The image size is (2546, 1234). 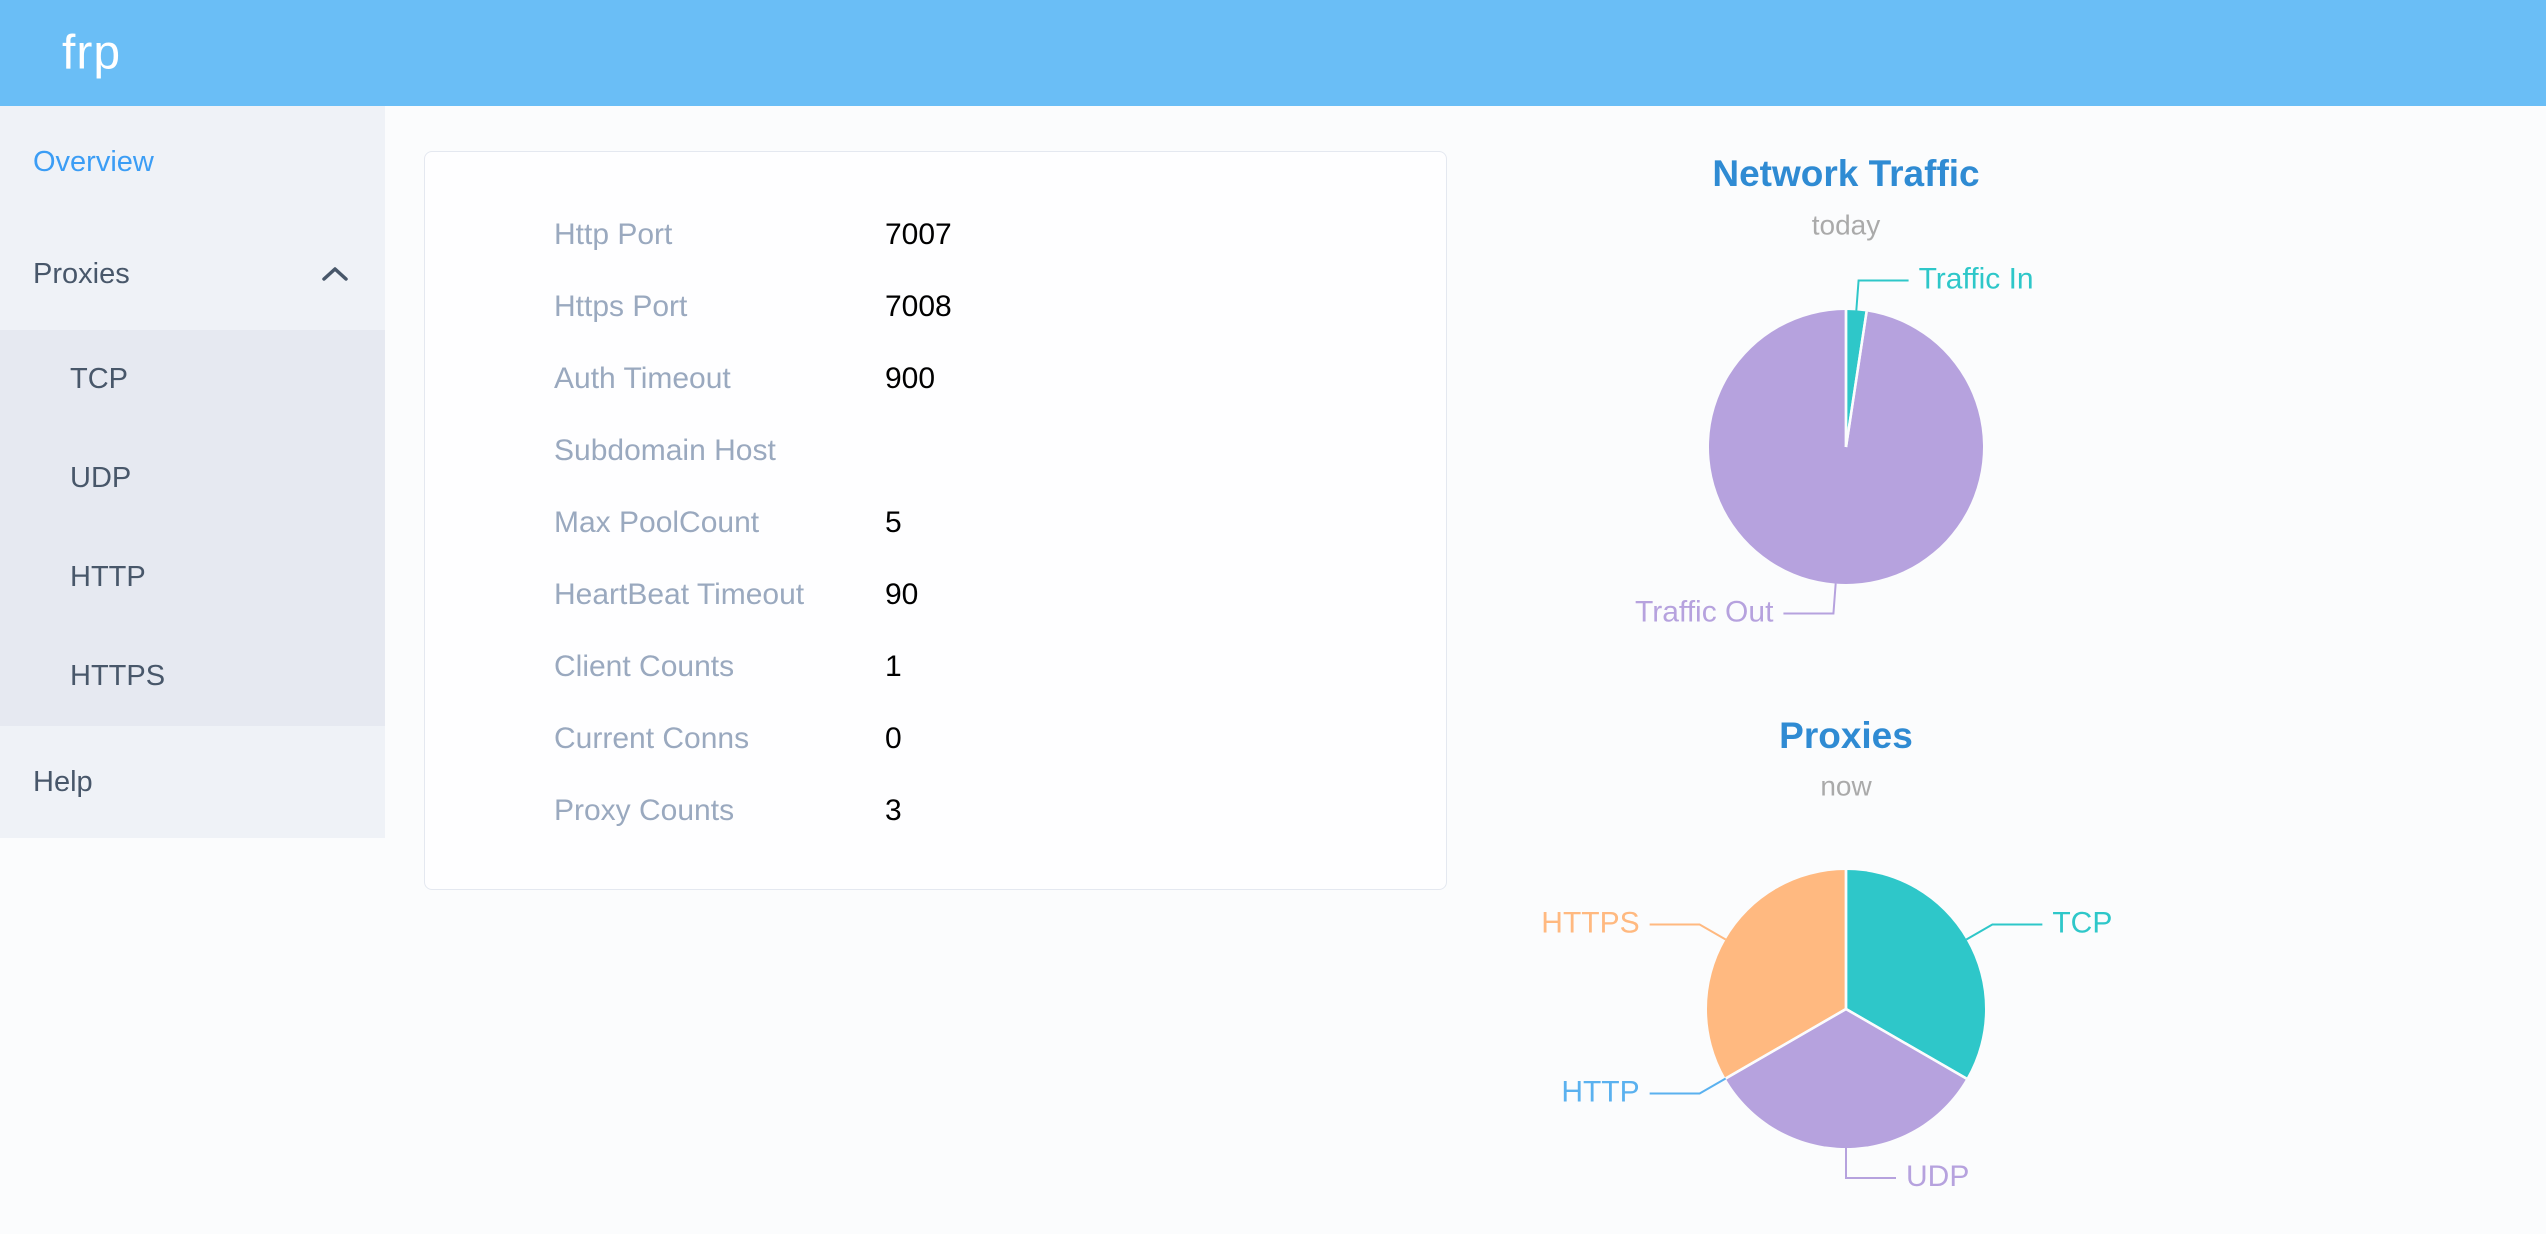 I want to click on table-row: Proxy Counts 3, so click(x=935, y=811).